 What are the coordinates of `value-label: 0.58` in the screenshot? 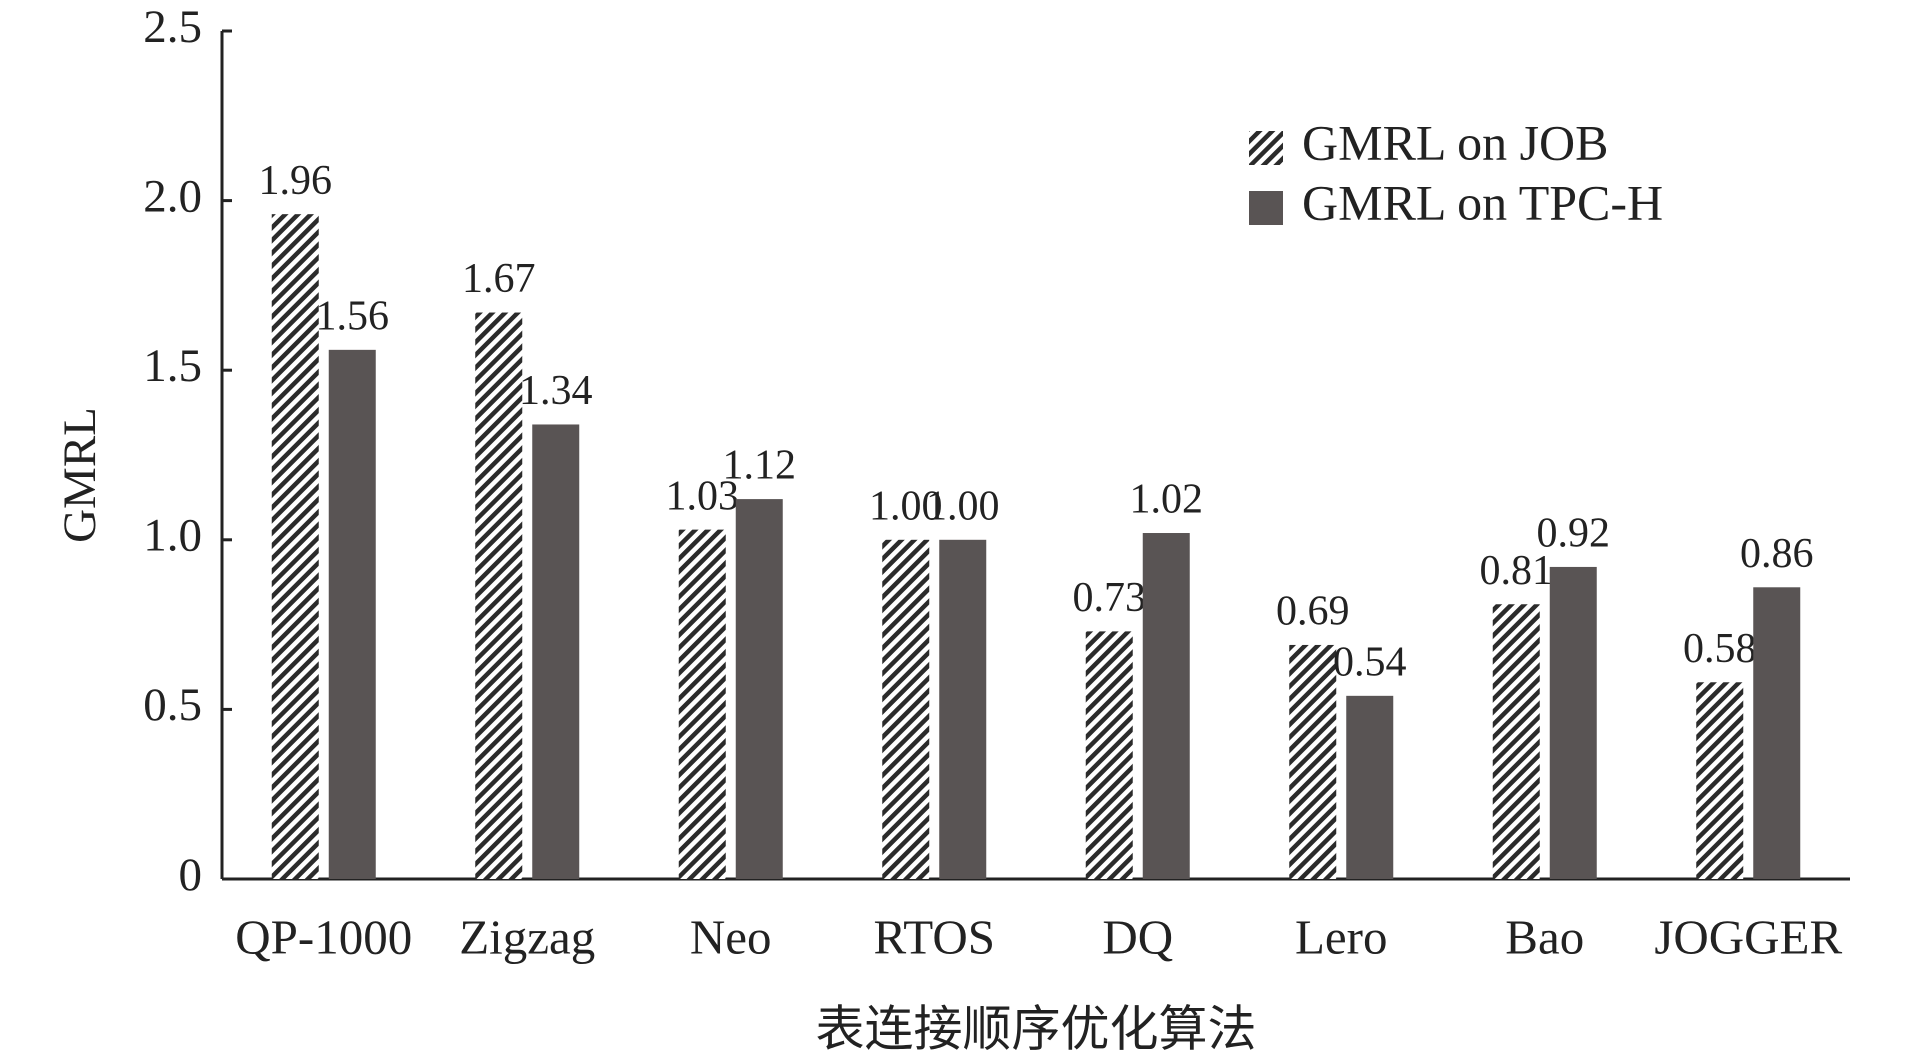 It's located at (1720, 649).